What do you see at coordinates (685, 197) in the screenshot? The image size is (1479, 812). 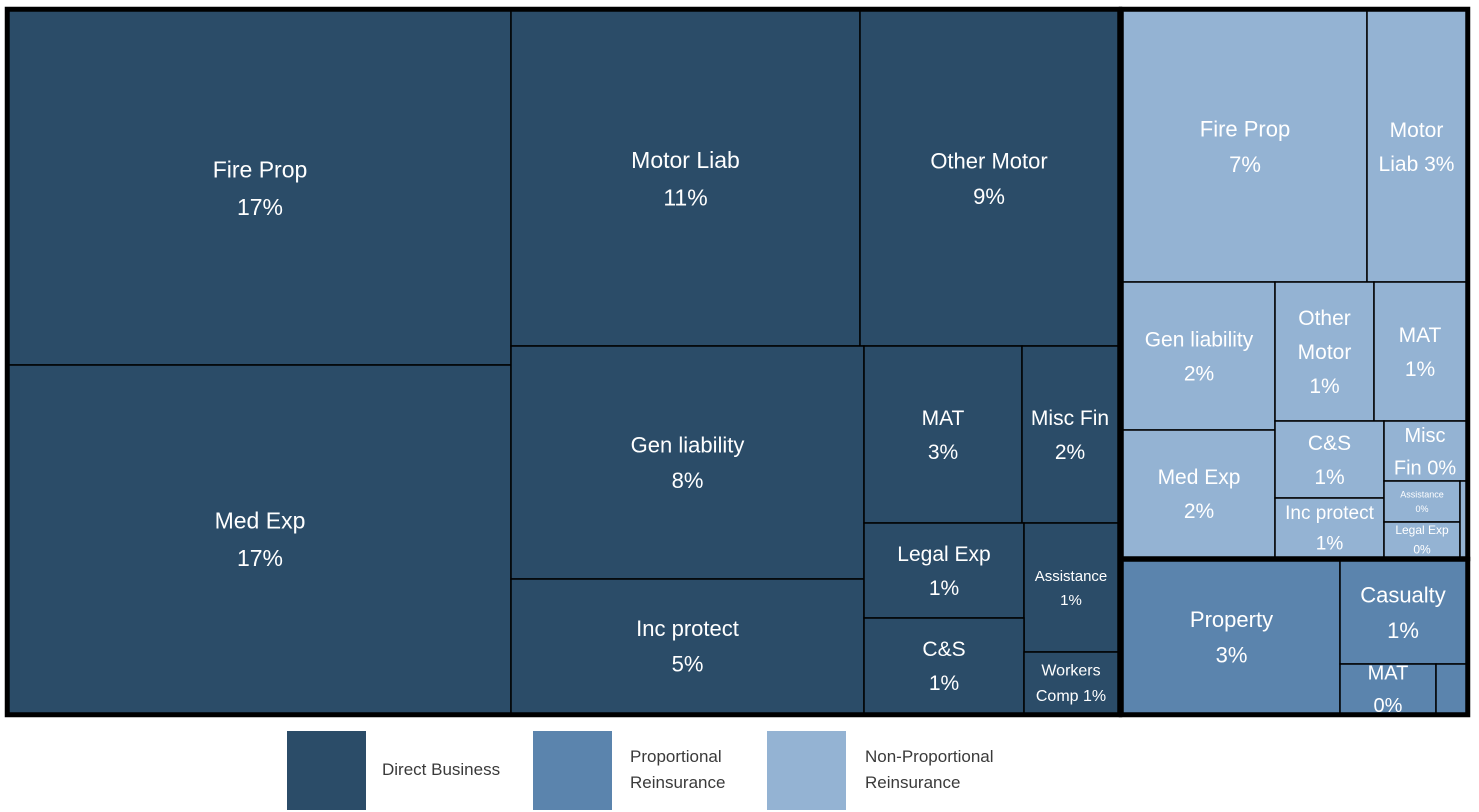 I see `tile-label-line: 11%` at bounding box center [685, 197].